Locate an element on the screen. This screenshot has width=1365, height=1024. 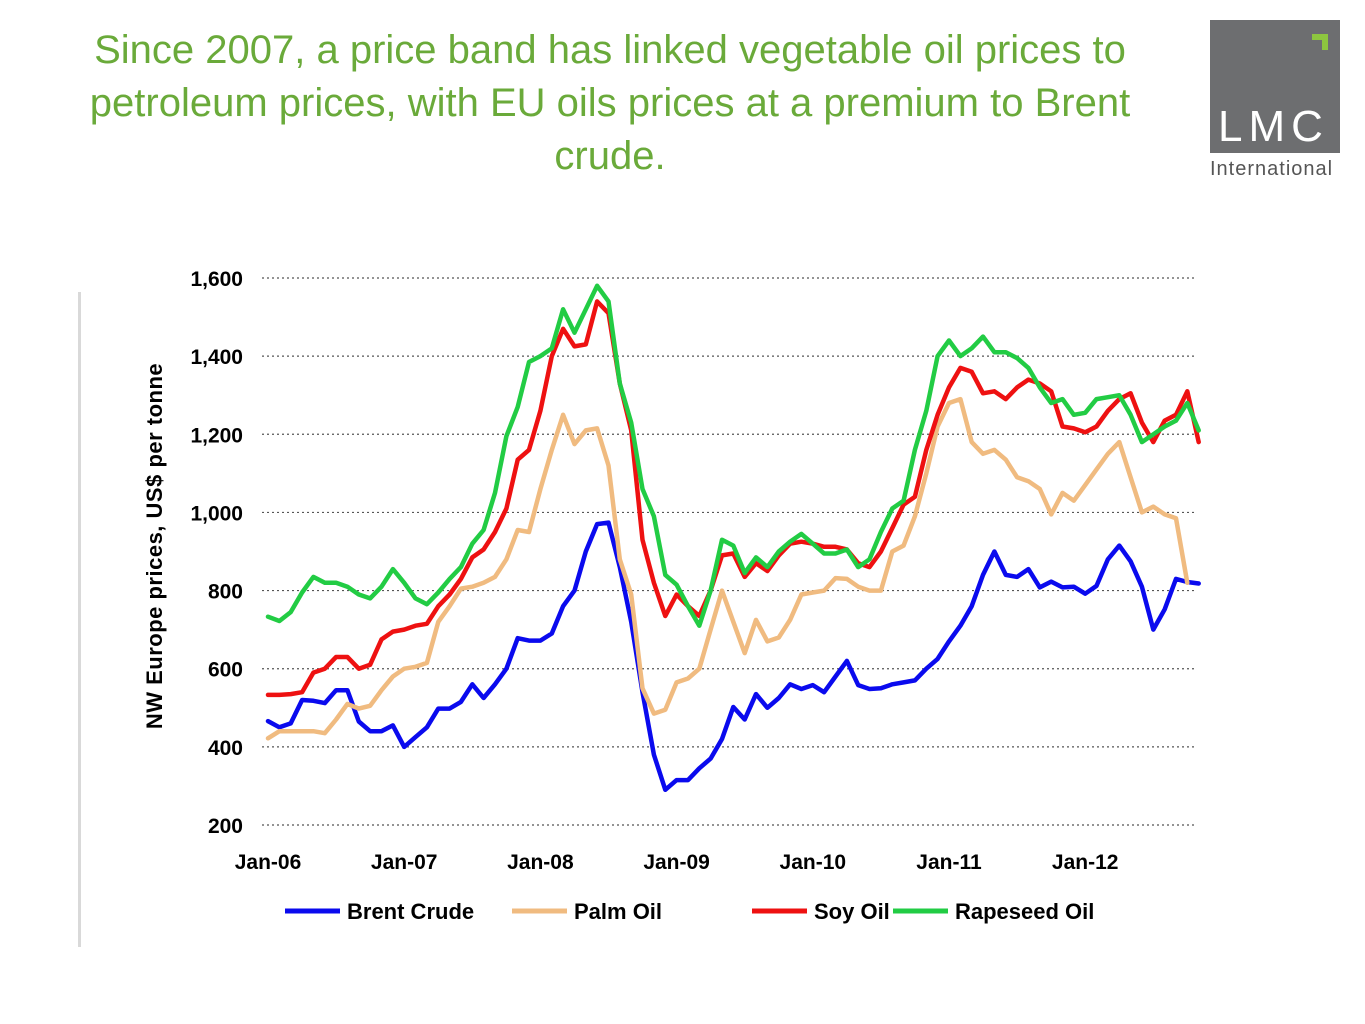
legend-label: Rapeseed Oil is located at coordinates (1024, 911).